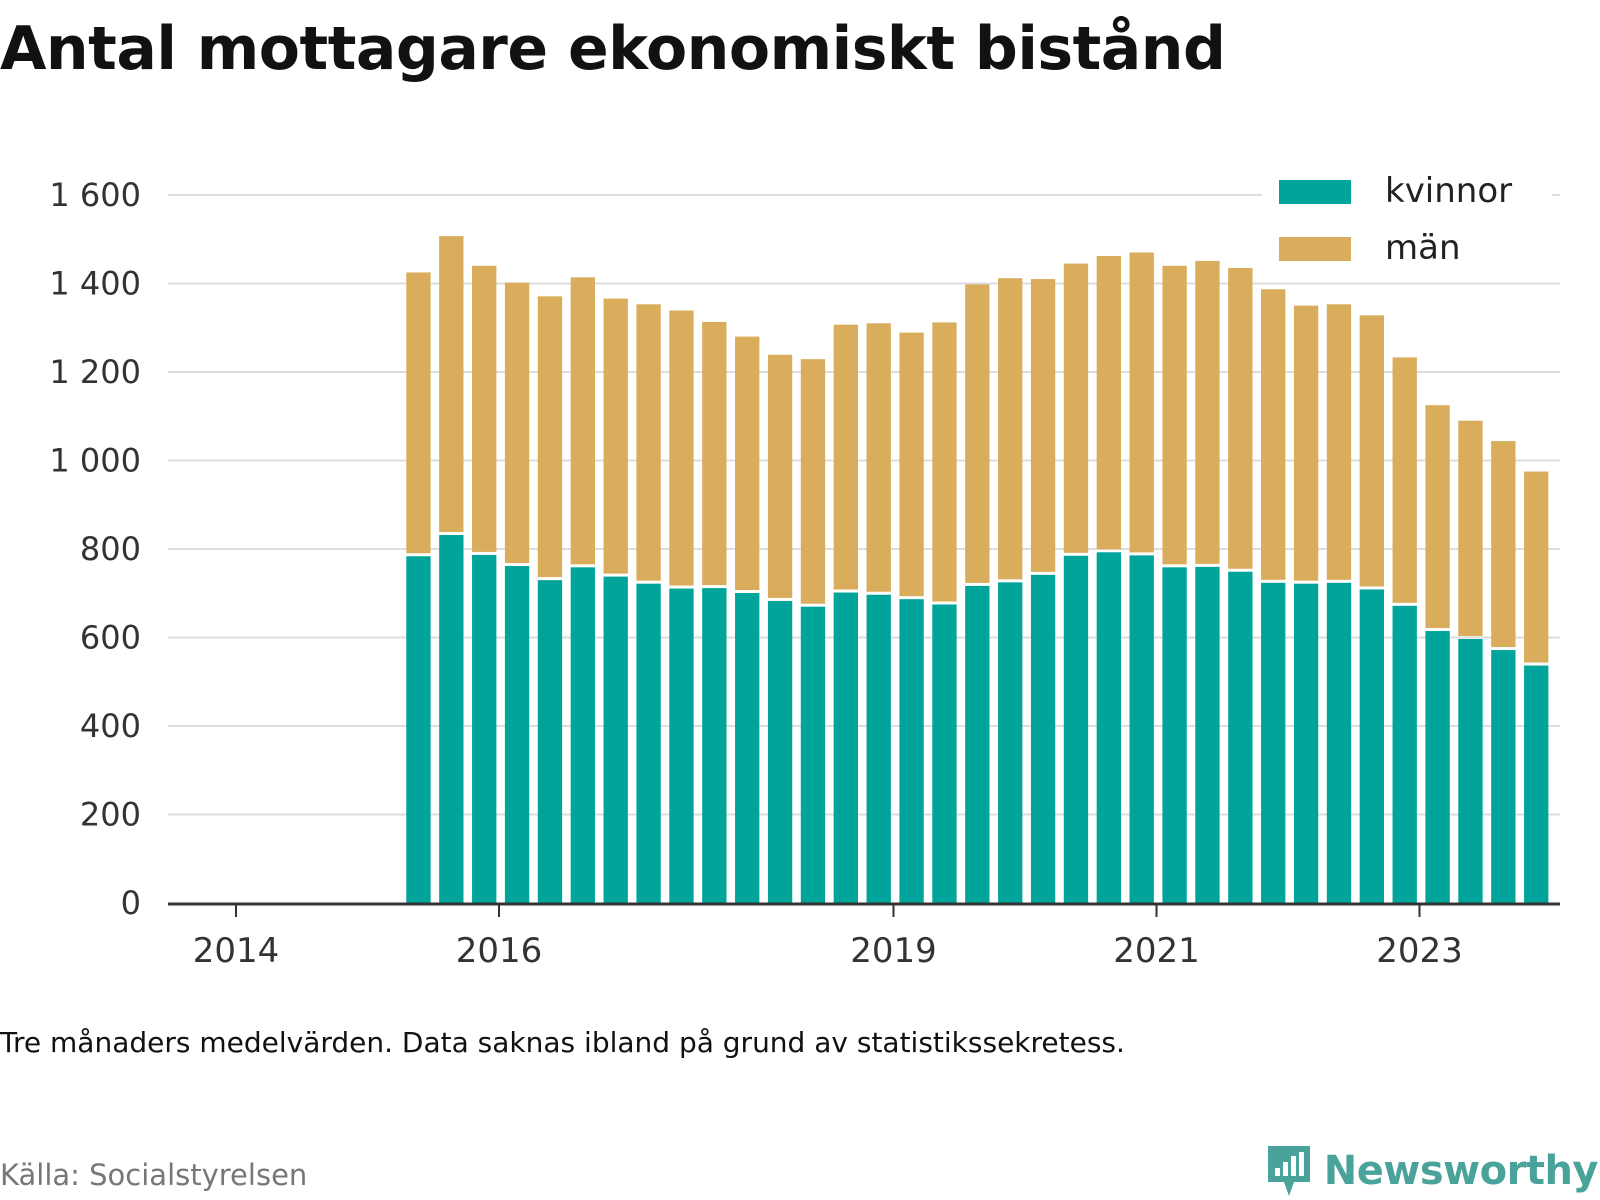 This screenshot has height=1200, width=1600. I want to click on y-tick-label: 0, so click(131, 903).